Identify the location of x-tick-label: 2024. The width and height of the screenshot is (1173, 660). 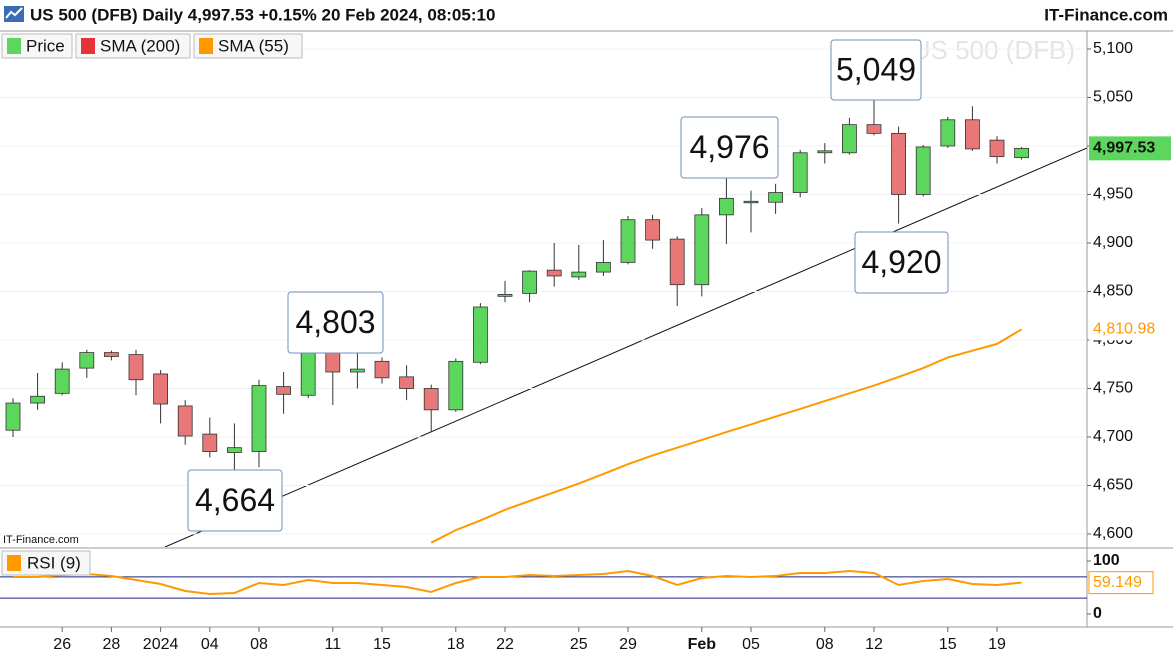
(161, 644).